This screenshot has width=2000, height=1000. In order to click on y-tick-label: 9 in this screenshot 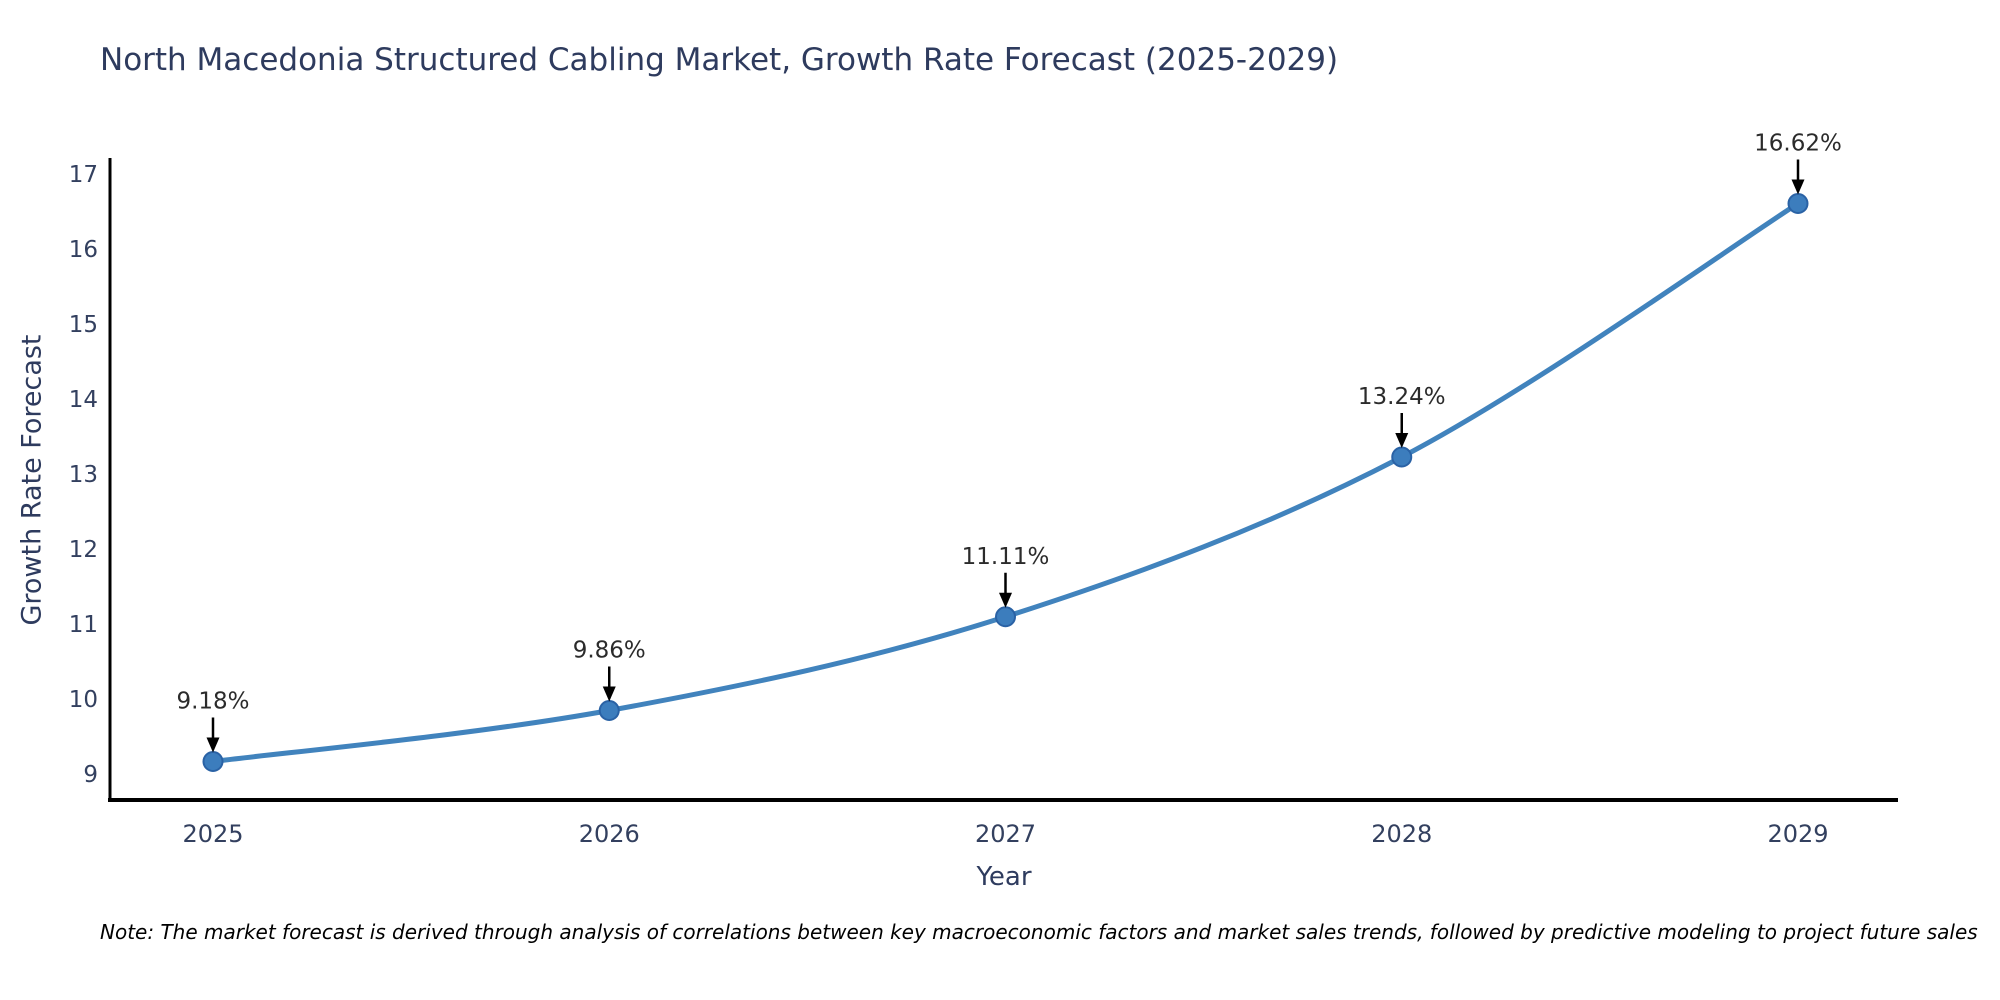, I will do `click(90, 775)`.